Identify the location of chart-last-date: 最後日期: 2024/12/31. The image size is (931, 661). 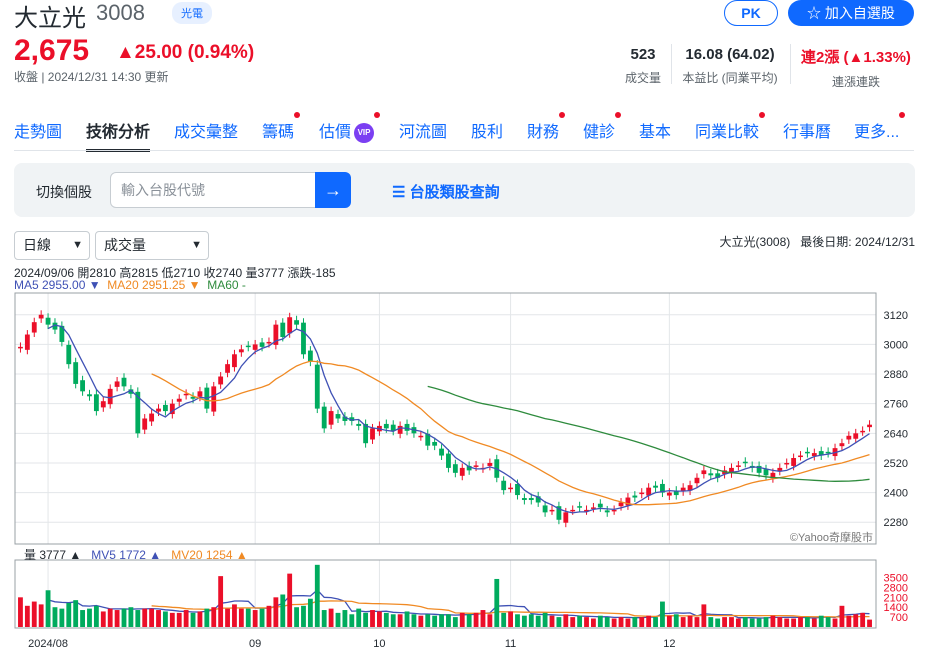
(857, 242).